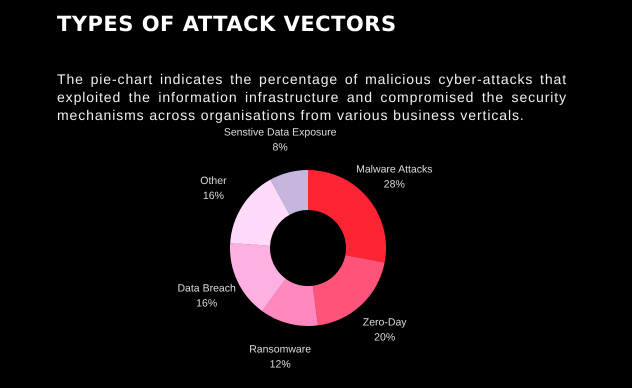  What do you see at coordinates (280, 148) in the screenshot?
I see `data-label: 8%` at bounding box center [280, 148].